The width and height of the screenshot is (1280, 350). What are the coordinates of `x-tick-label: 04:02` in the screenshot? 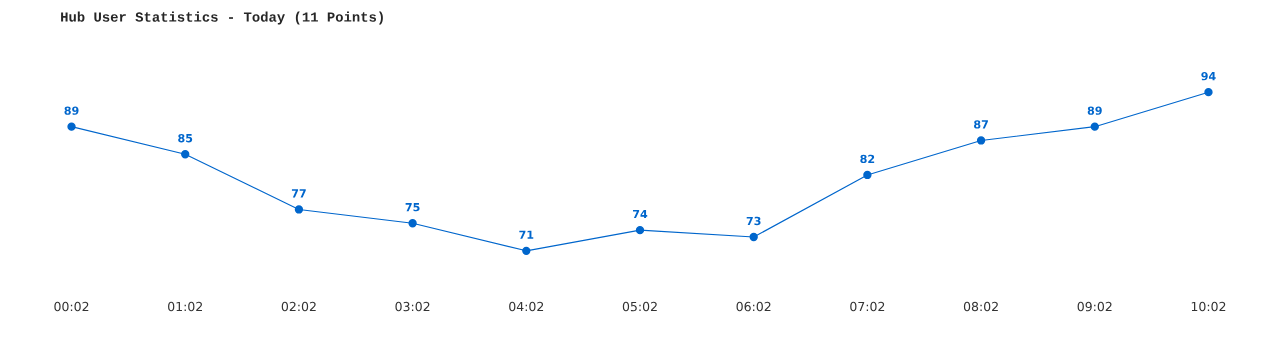 It's located at (526, 306).